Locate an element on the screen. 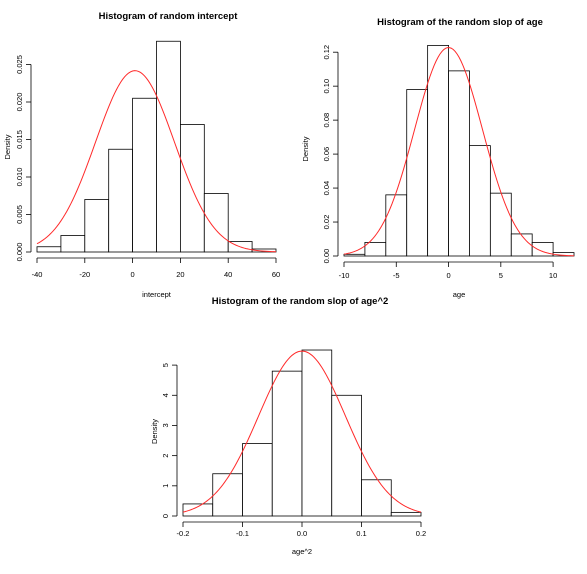 This screenshot has width=587, height=574. x-axis-label: intercept is located at coordinates (157, 294).